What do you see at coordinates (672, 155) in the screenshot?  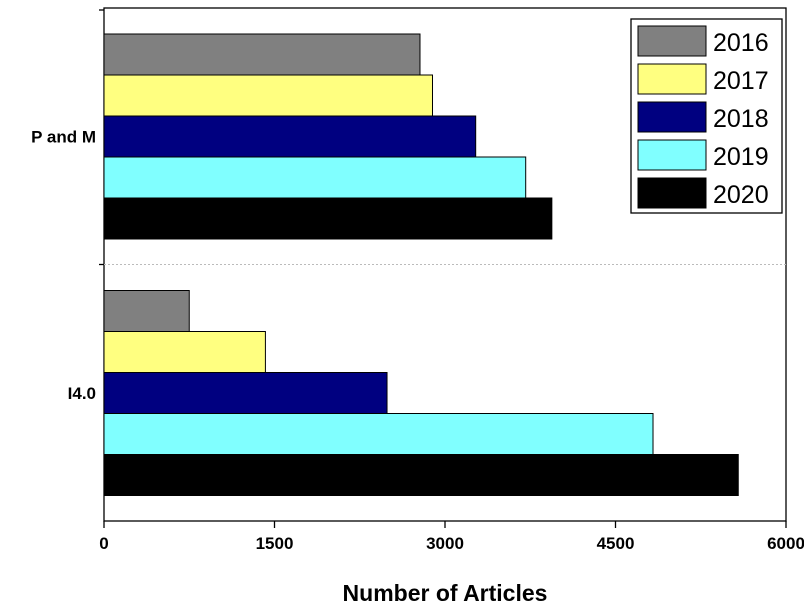 I see `legend-swatch-2019` at bounding box center [672, 155].